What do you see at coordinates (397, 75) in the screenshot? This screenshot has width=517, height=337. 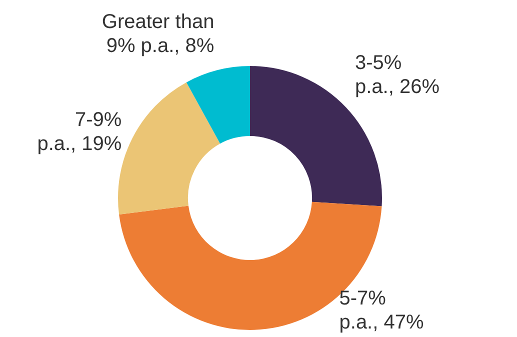 I see `slice-label: 3-5% p.a., 26%` at bounding box center [397, 75].